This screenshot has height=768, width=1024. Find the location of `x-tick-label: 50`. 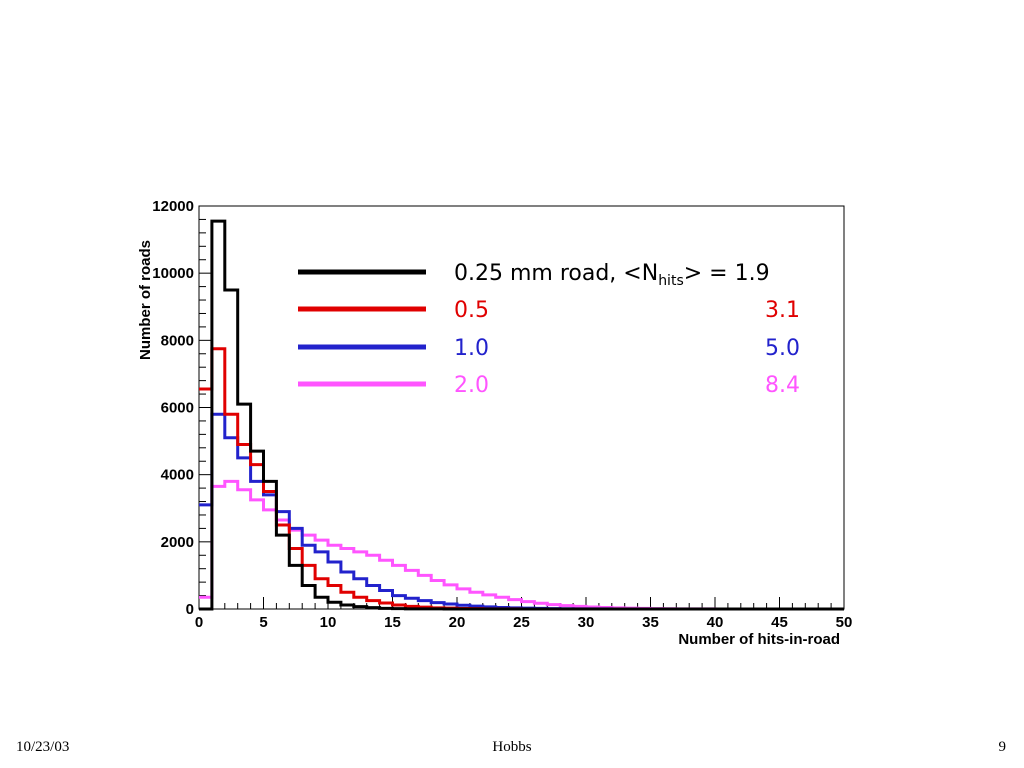

x-tick-label: 50 is located at coordinates (844, 622).